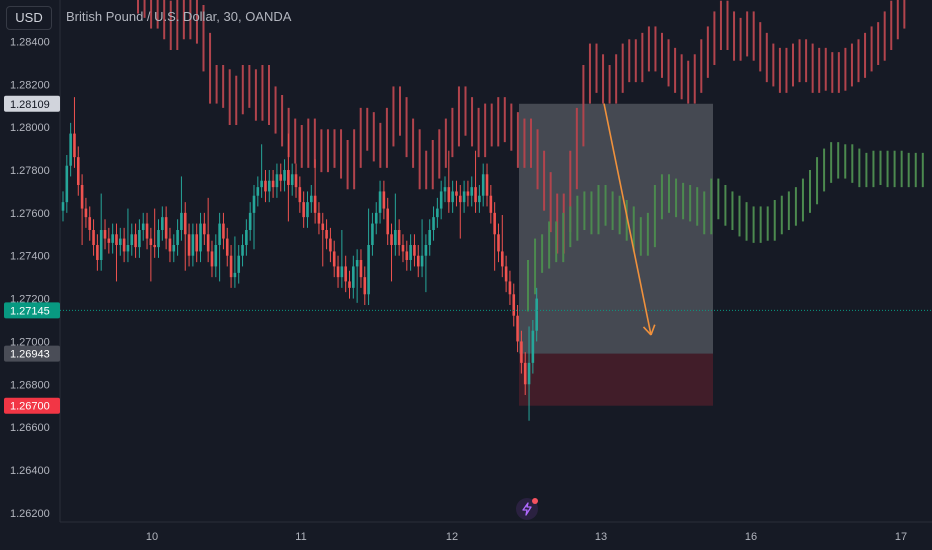 The width and height of the screenshot is (932, 550). What do you see at coordinates (901, 537) in the screenshot?
I see `x-tick-label: 17` at bounding box center [901, 537].